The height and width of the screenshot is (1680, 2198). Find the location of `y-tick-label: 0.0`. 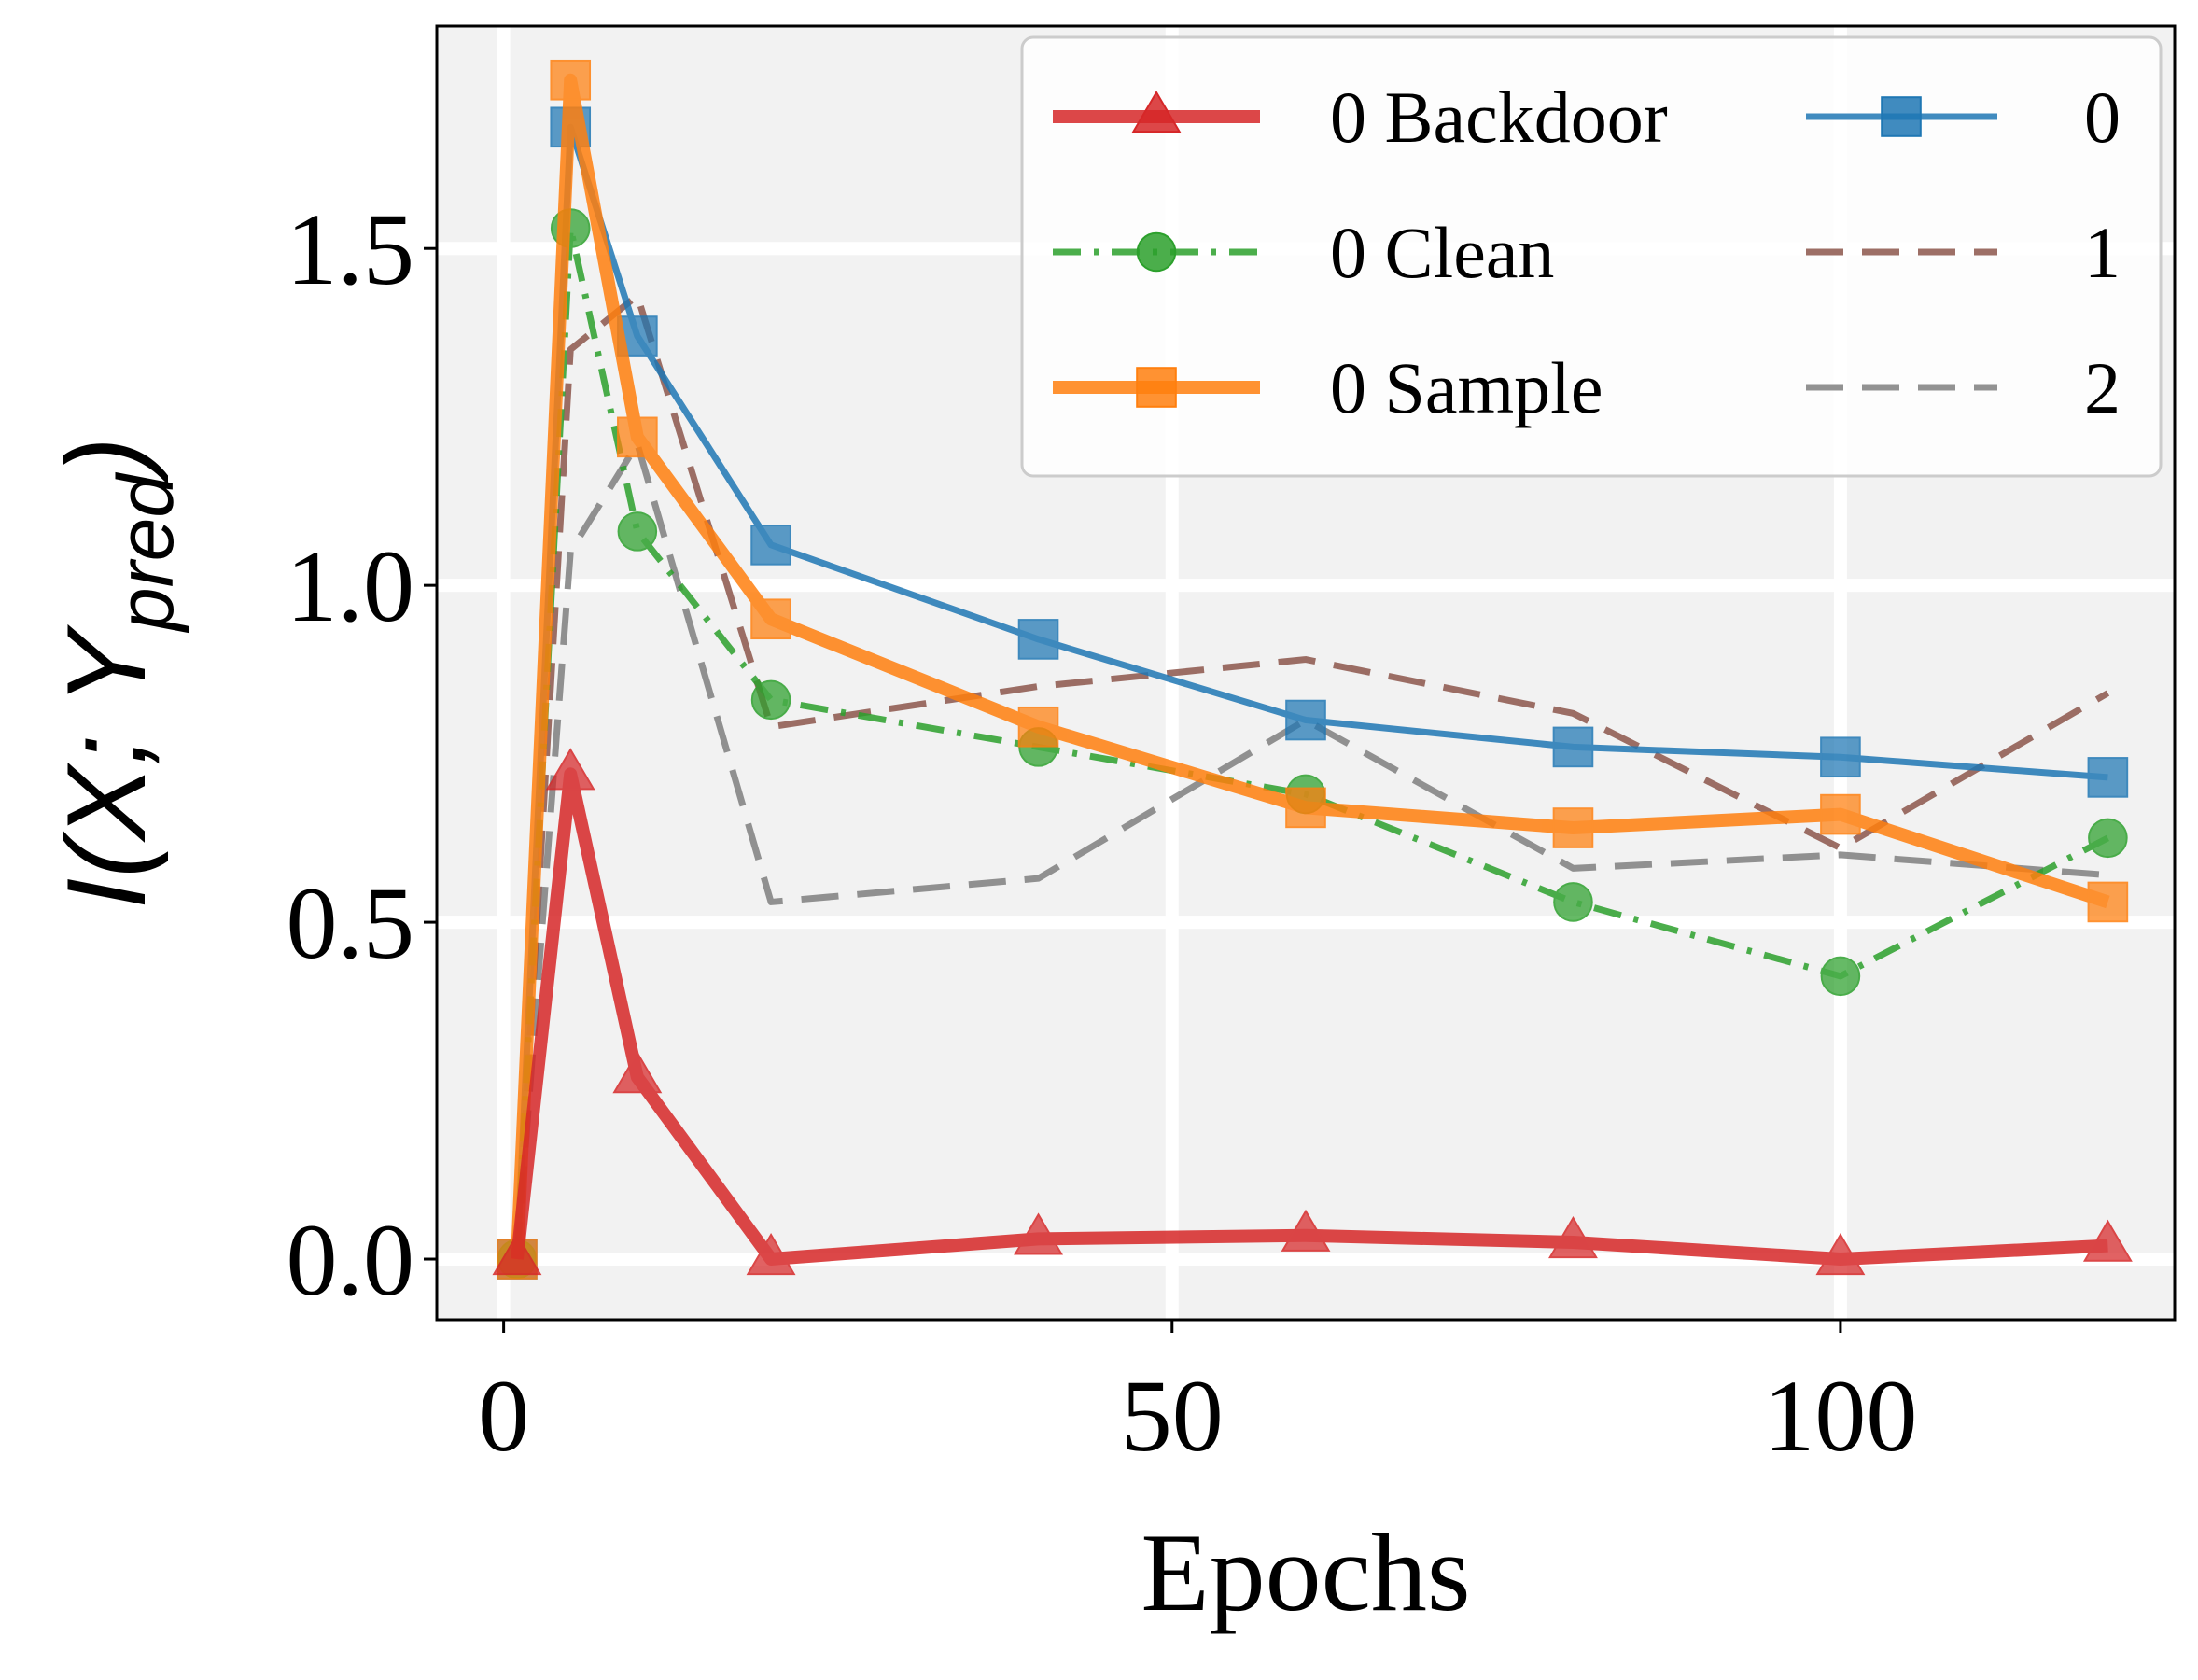

y-tick-label: 0.0 is located at coordinates (351, 1260).